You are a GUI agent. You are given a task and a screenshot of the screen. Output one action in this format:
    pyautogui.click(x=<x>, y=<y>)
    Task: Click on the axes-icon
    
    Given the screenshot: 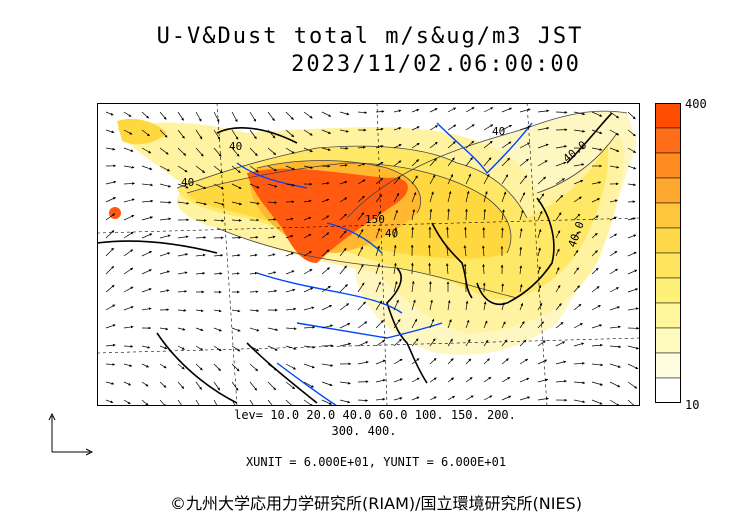 What is the action you would take?
    pyautogui.click(x=71, y=434)
    